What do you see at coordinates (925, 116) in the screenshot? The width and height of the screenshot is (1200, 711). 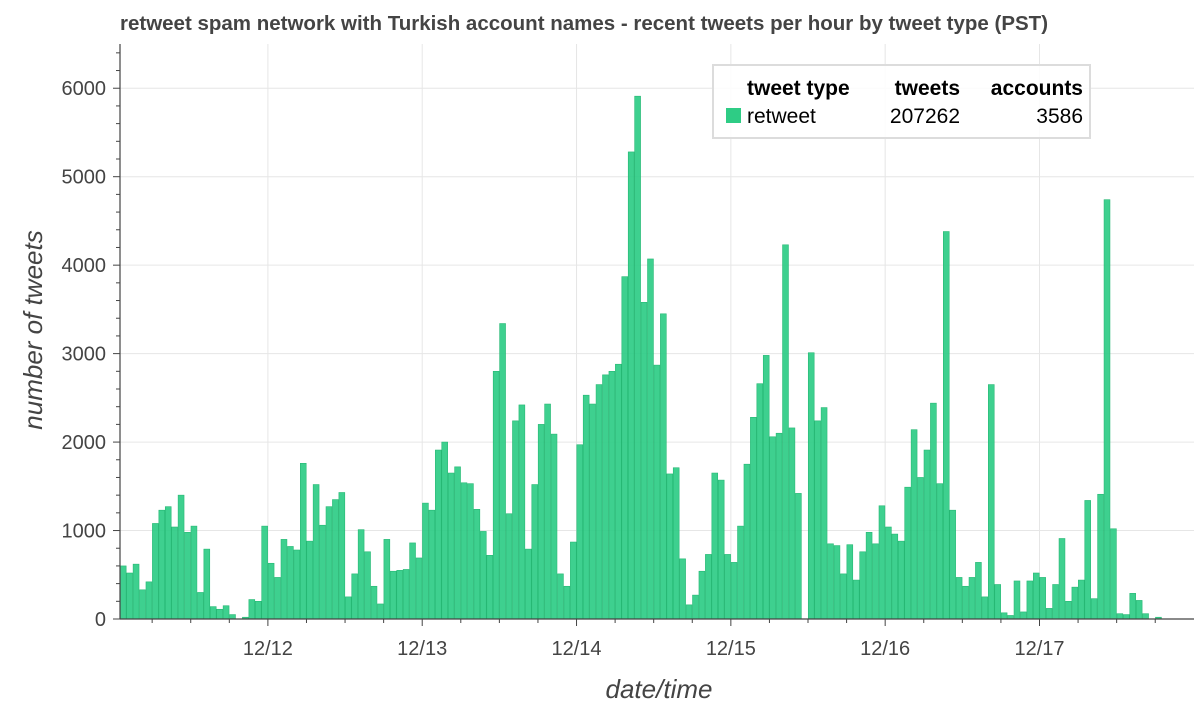 I see `legend-tweets: 207262` at bounding box center [925, 116].